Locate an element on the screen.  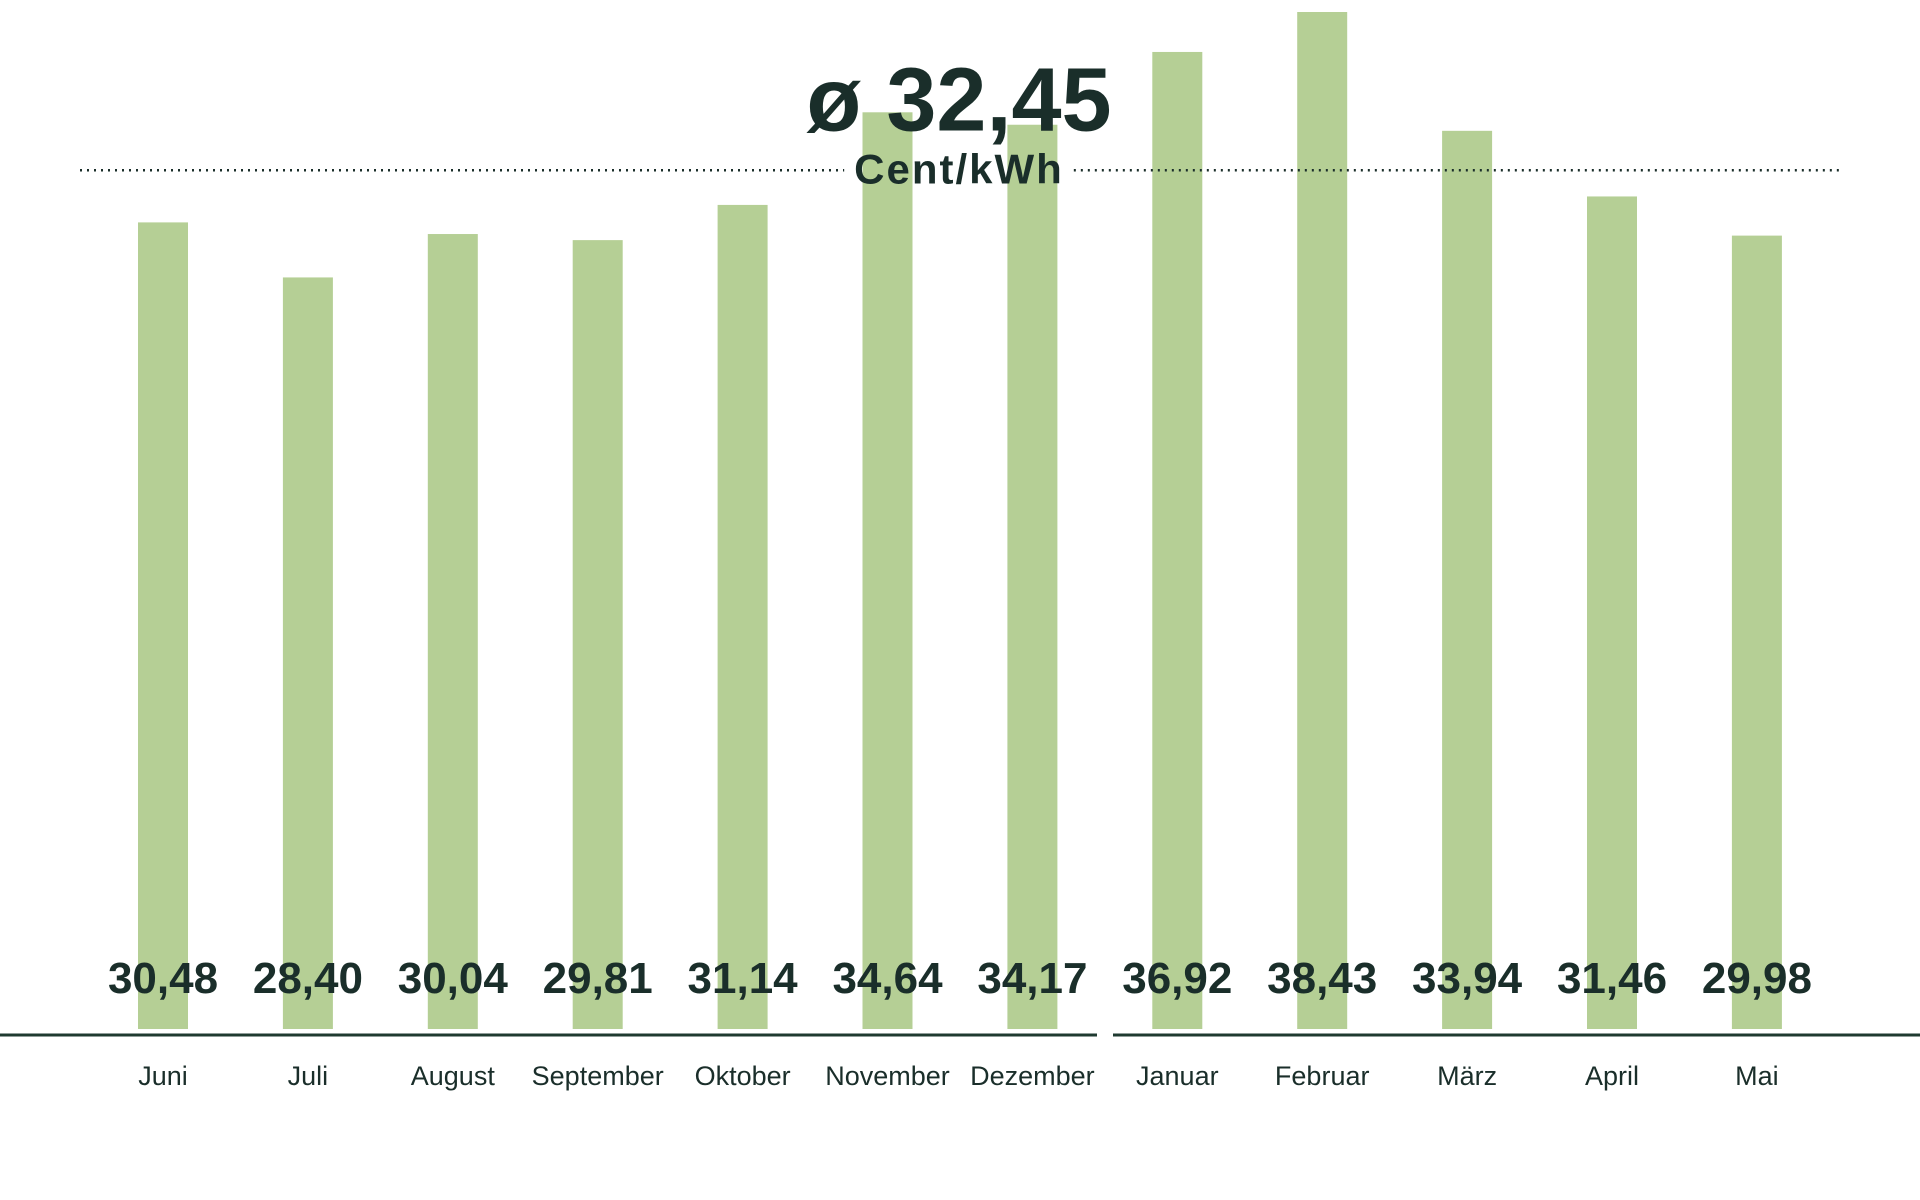
value-label: 30,04 is located at coordinates (453, 978).